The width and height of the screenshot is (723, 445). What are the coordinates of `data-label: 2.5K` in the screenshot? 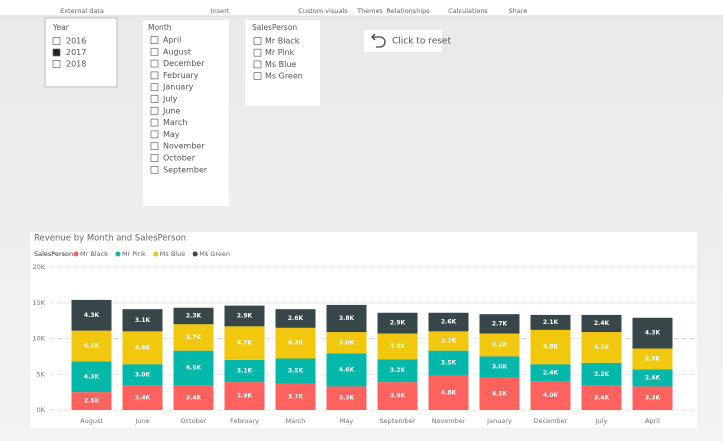 It's located at (92, 401).